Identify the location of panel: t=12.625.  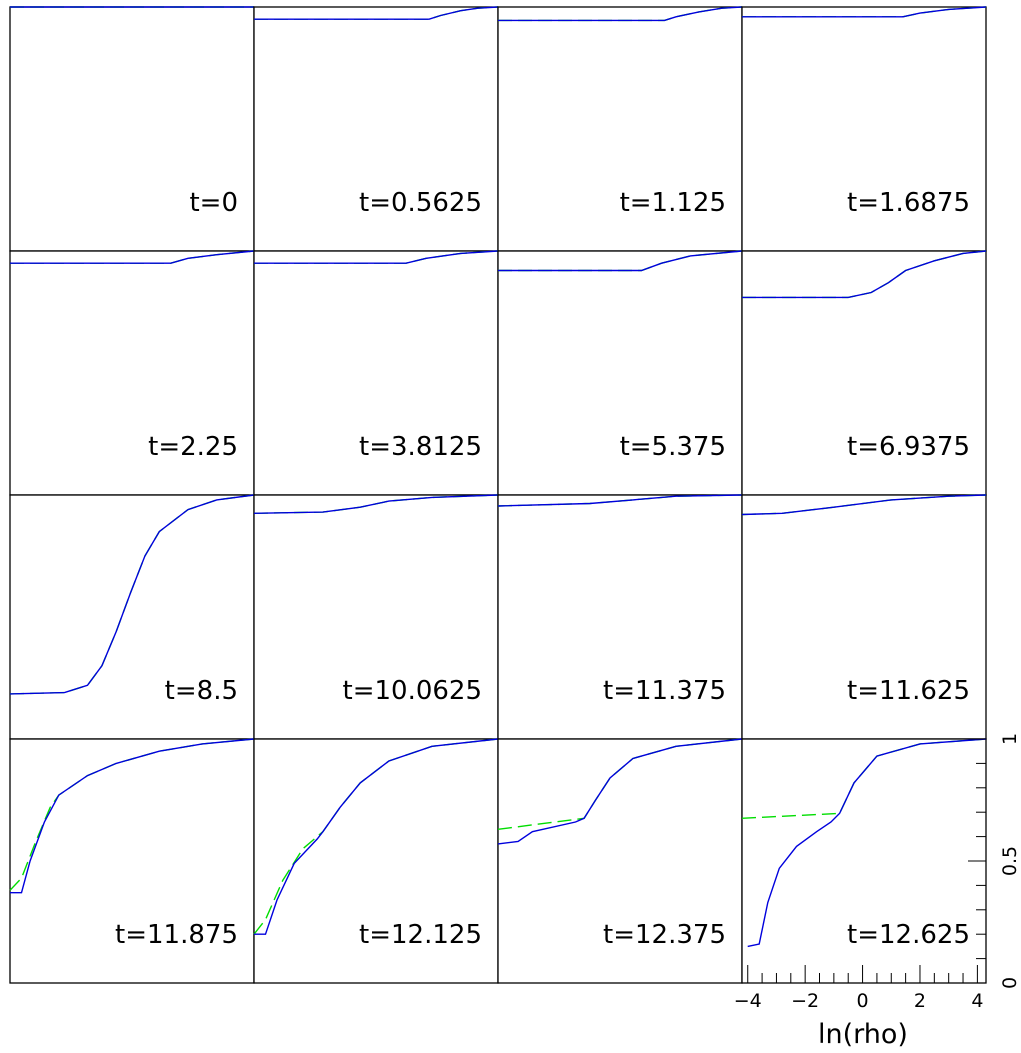
(864, 861).